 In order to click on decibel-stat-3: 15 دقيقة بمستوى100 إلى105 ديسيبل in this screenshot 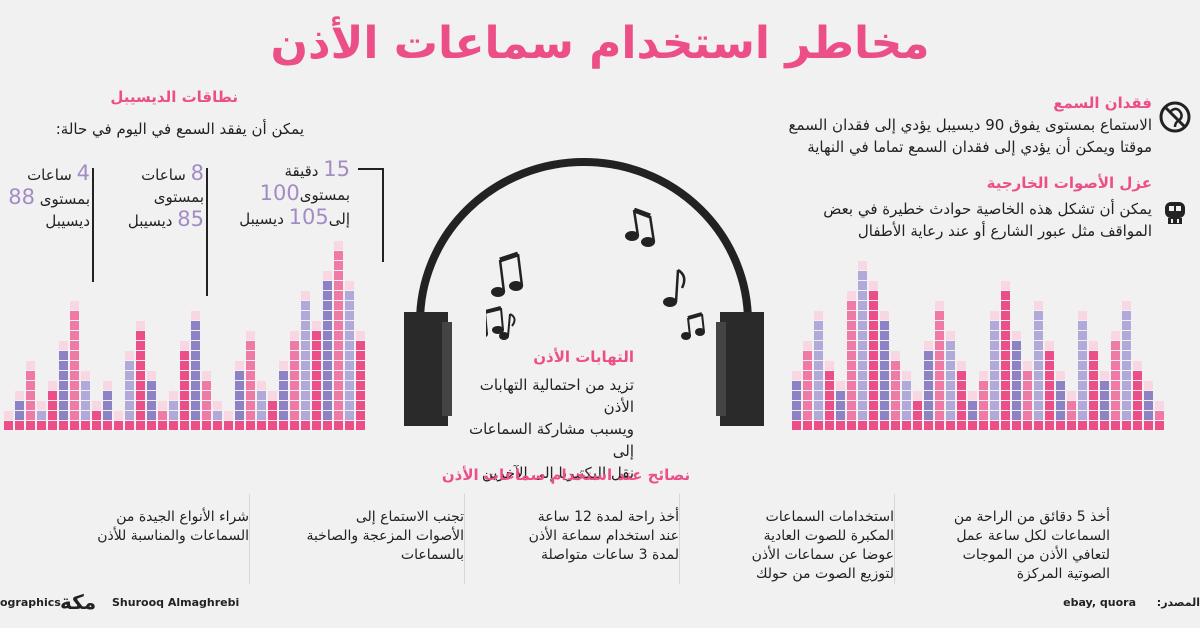, I will do `click(294, 193)`.